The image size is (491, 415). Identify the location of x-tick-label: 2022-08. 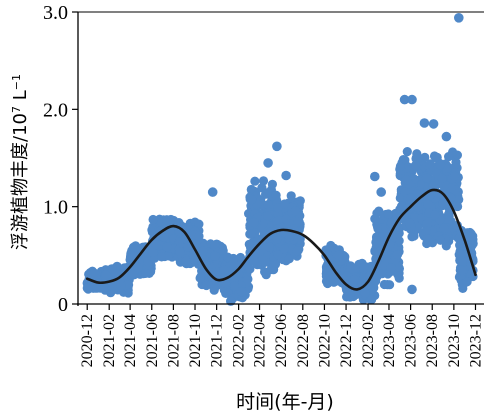
(303, 340).